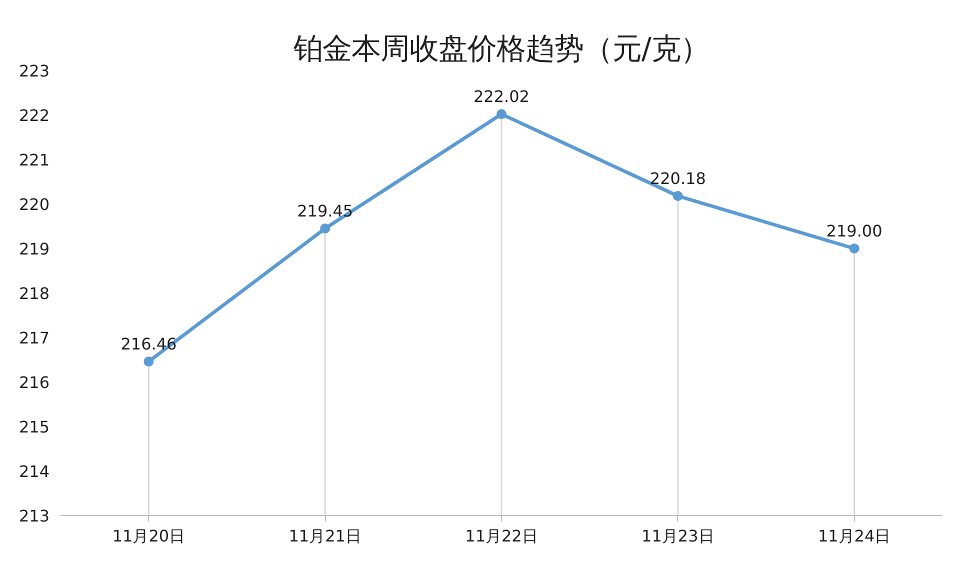 The width and height of the screenshot is (969, 567). I want to click on y-tick-label: 223, so click(34, 71).